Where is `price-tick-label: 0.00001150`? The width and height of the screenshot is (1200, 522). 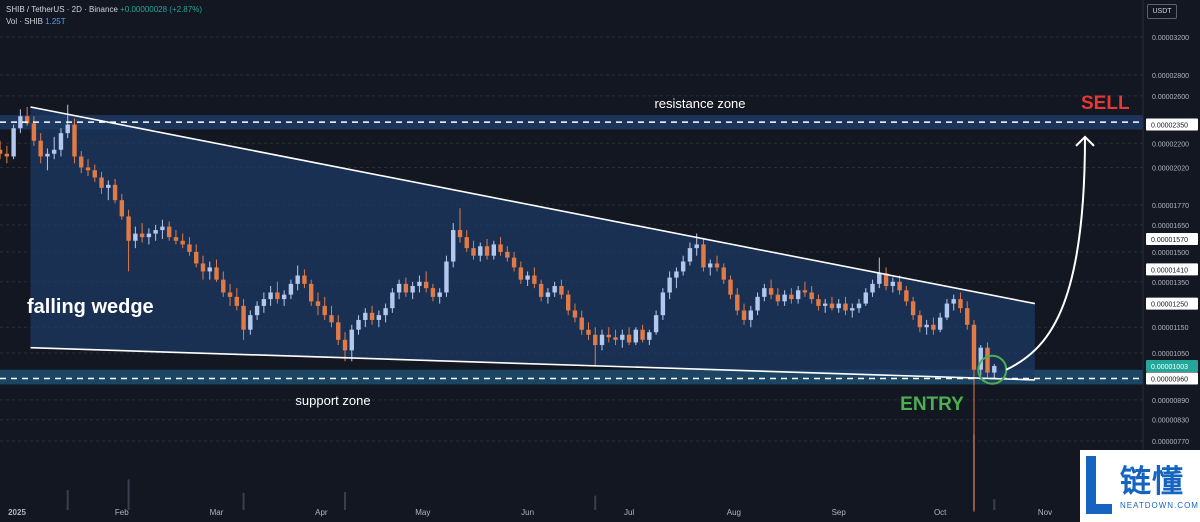
price-tick-label: 0.00001150 is located at coordinates (1170, 328).